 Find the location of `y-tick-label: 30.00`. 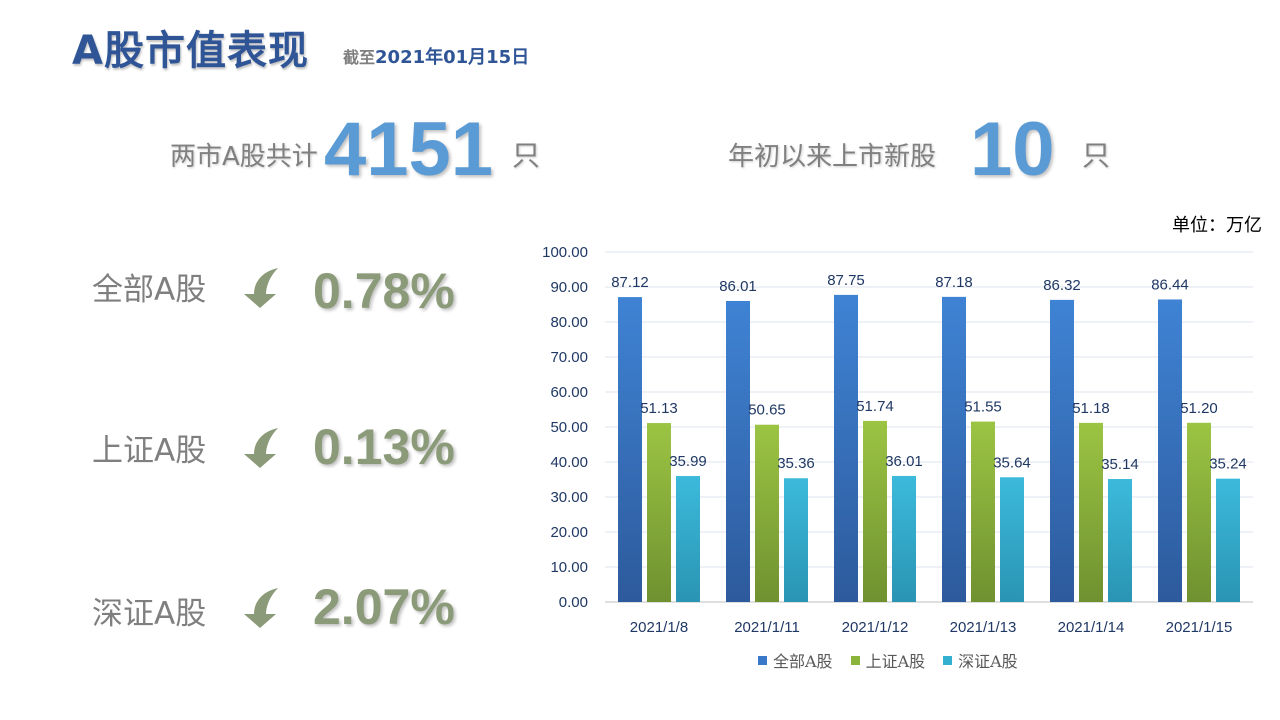

y-tick-label: 30.00 is located at coordinates (569, 497).